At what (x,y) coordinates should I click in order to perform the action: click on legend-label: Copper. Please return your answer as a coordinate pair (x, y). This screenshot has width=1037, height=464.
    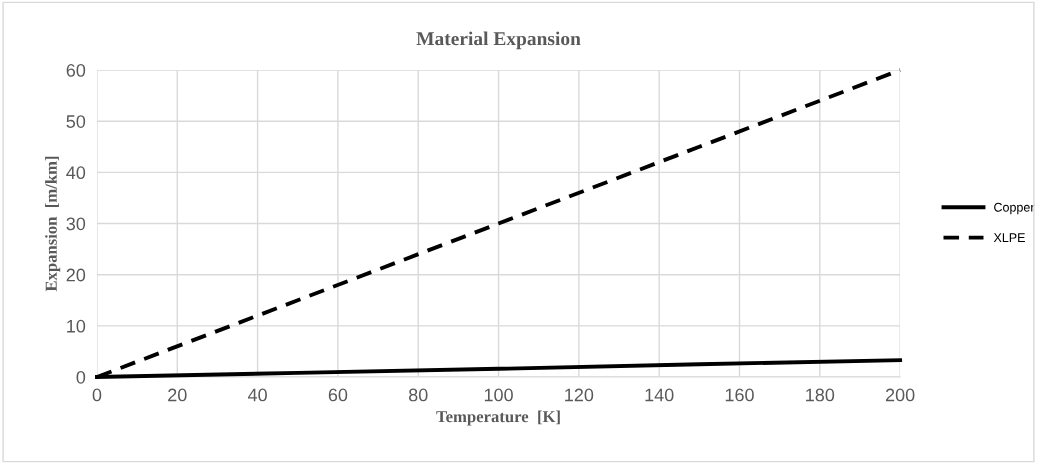
    Looking at the image, I should click on (1014, 208).